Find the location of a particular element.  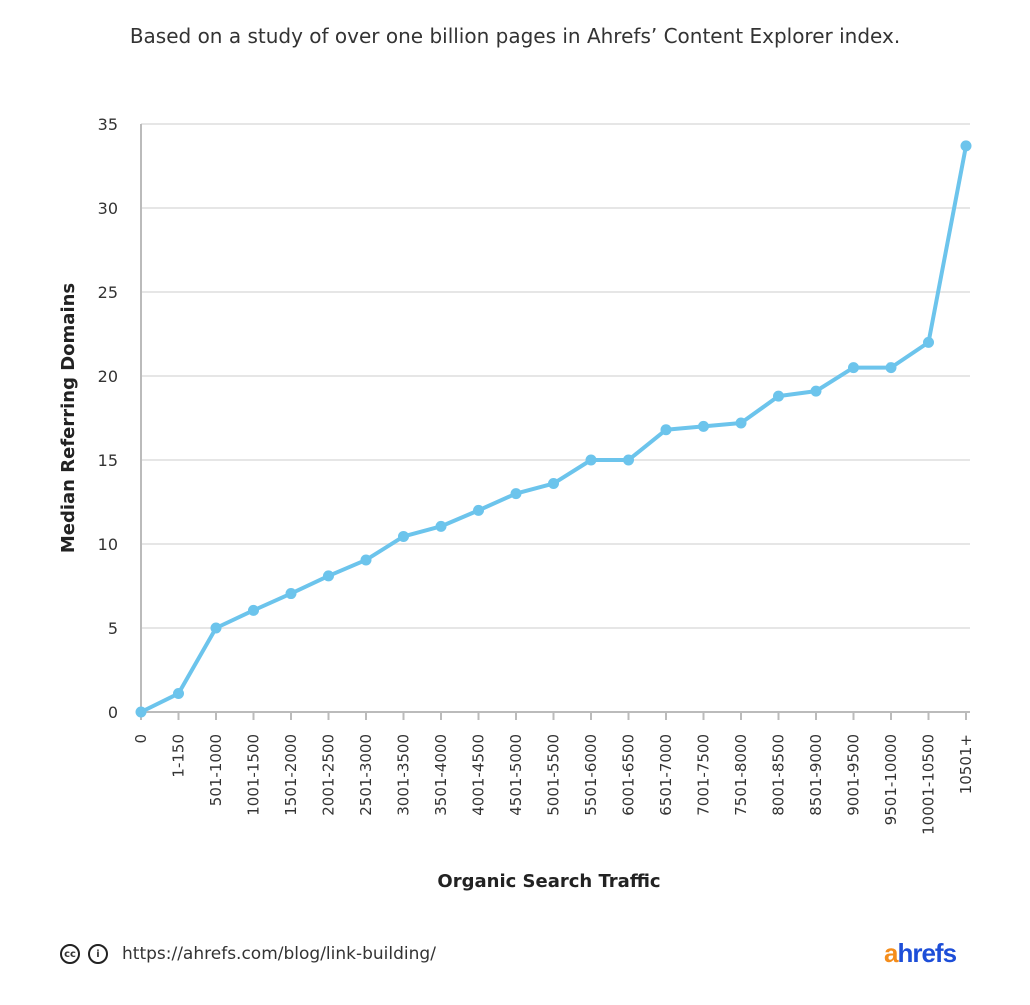

logo-rest: hrefs is located at coordinates (927, 953).